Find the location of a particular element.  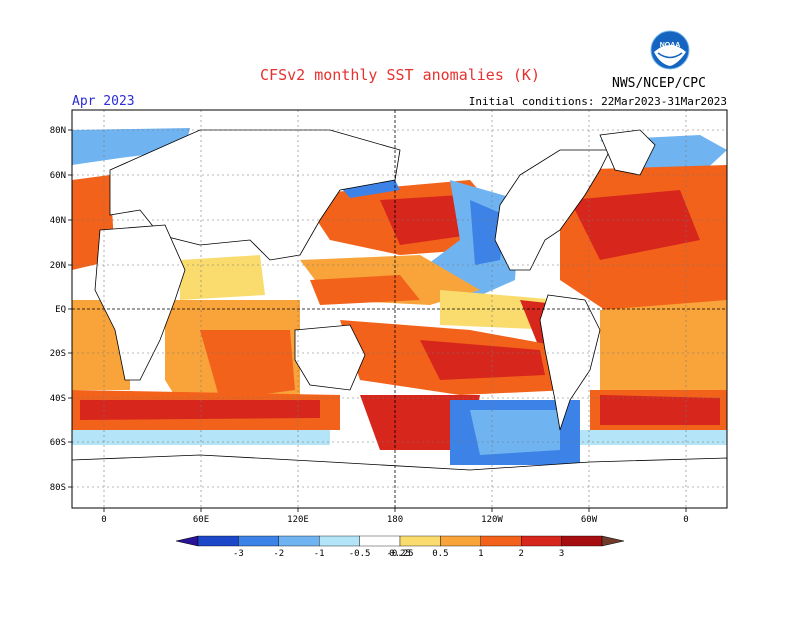

colorbar-tick-label: 1 is located at coordinates (480, 554).